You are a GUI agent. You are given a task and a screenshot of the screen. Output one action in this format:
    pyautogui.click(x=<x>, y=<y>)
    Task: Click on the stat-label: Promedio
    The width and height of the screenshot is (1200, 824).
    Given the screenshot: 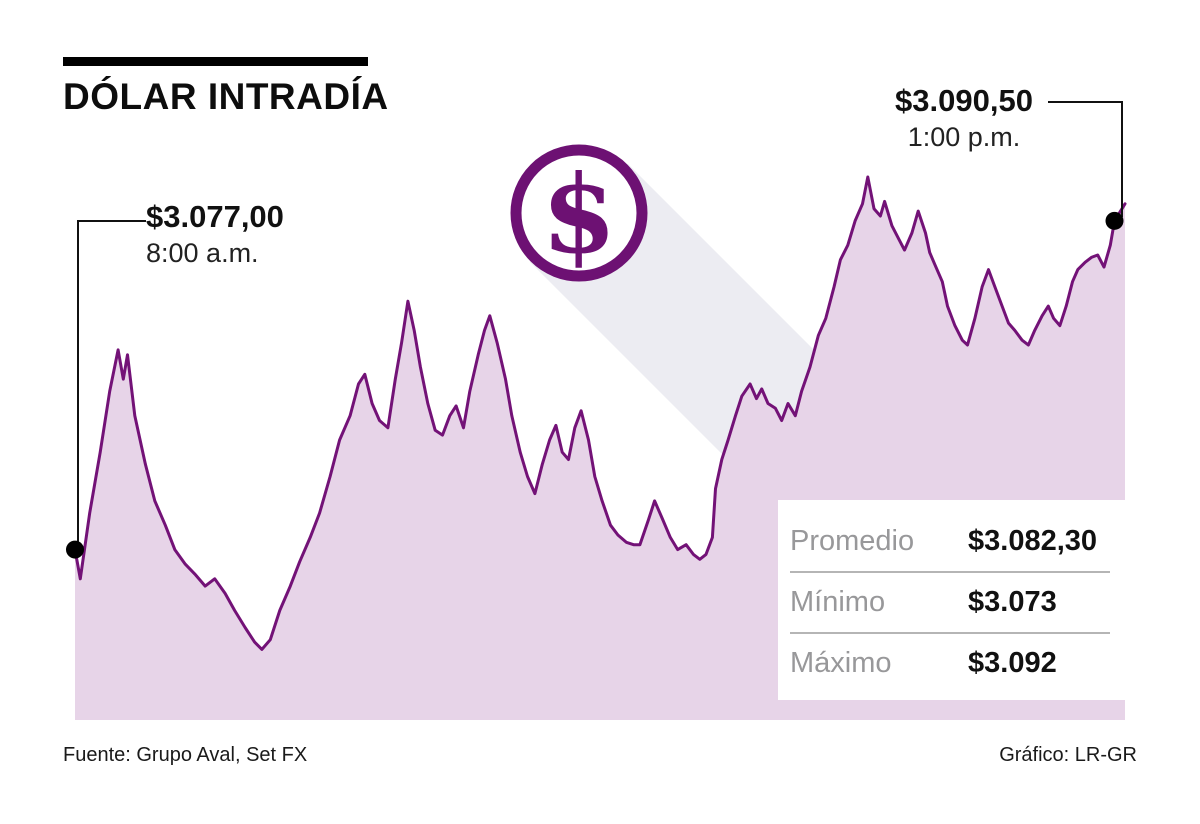 What is the action you would take?
    pyautogui.click(x=852, y=541)
    